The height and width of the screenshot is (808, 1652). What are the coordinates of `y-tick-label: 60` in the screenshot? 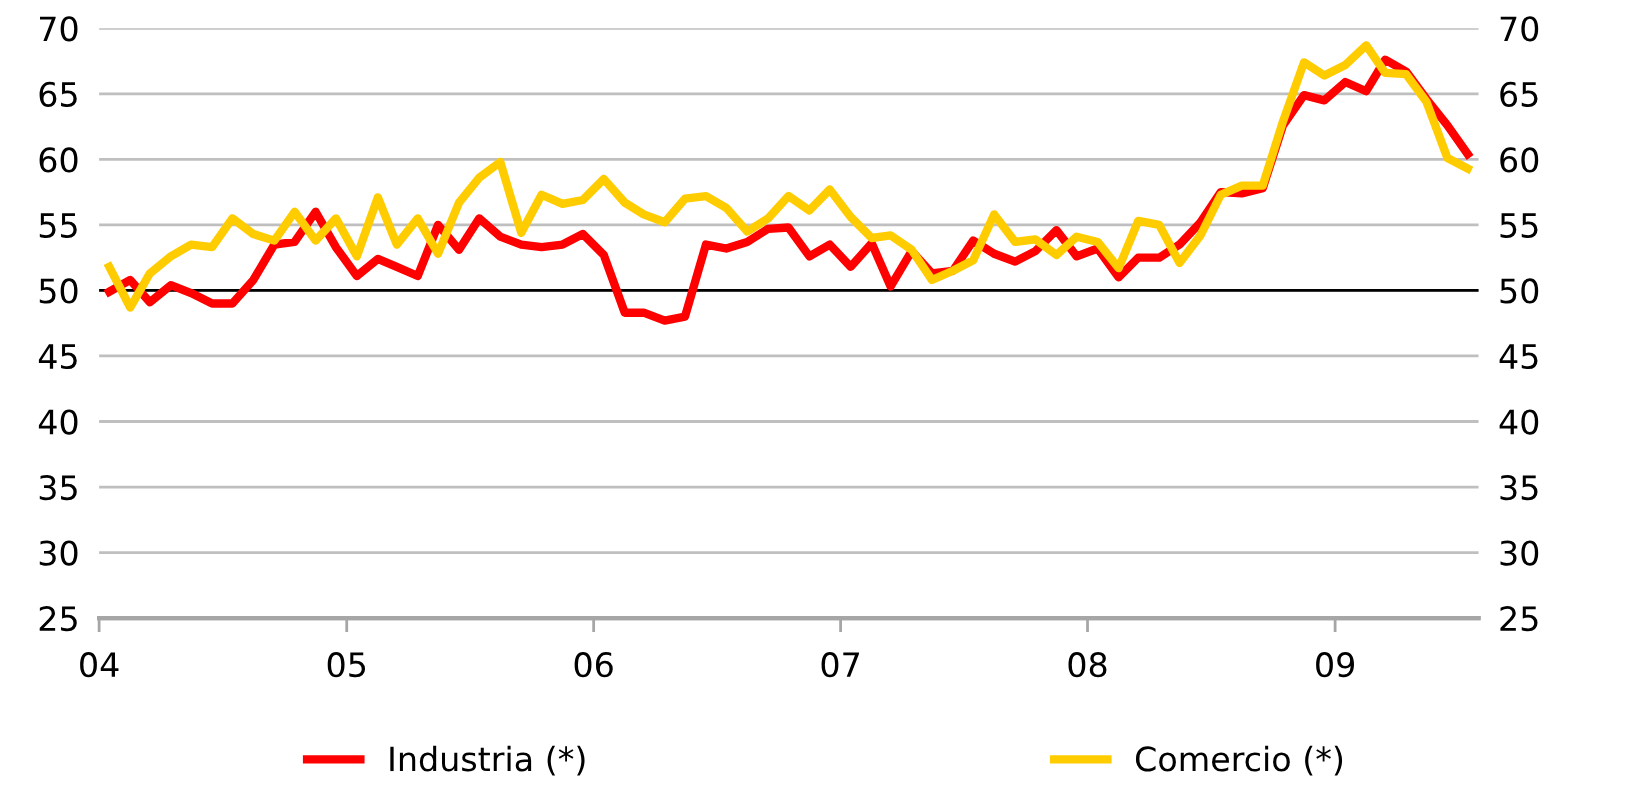 It's located at (58, 160).